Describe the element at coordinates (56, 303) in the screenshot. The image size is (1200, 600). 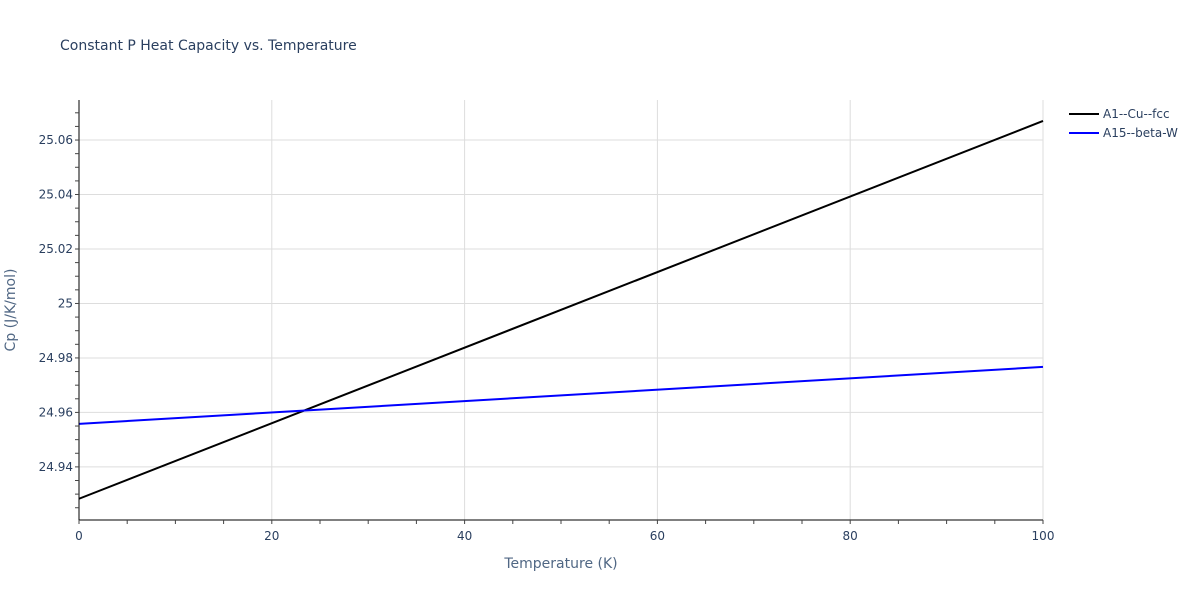
I see `y-axis-ticks: 24.94 24.96 24.98 25 25.02 25.04 25.06` at that location.